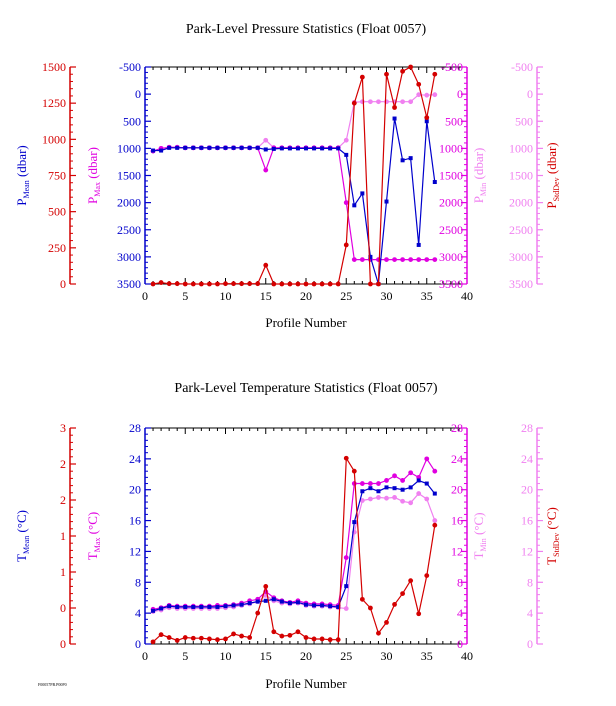 This screenshot has height=706, width=616. I want to click on max-tick-label: 12, so click(457, 551).